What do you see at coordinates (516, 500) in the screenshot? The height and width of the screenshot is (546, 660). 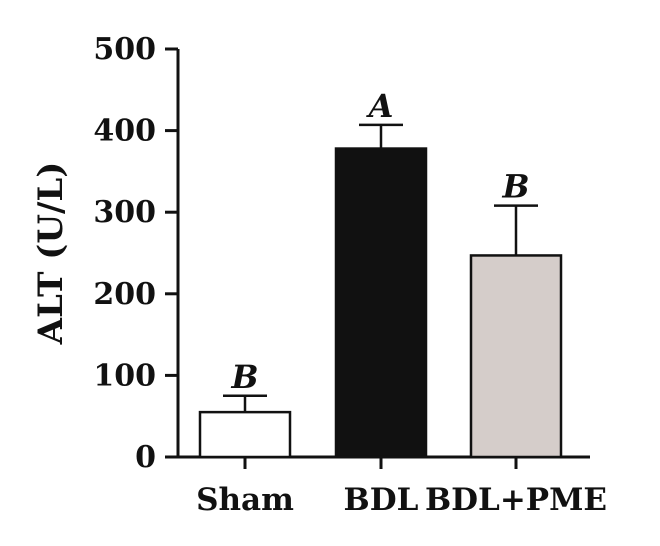 I see `x-tick-label: BDL+PME` at bounding box center [516, 500].